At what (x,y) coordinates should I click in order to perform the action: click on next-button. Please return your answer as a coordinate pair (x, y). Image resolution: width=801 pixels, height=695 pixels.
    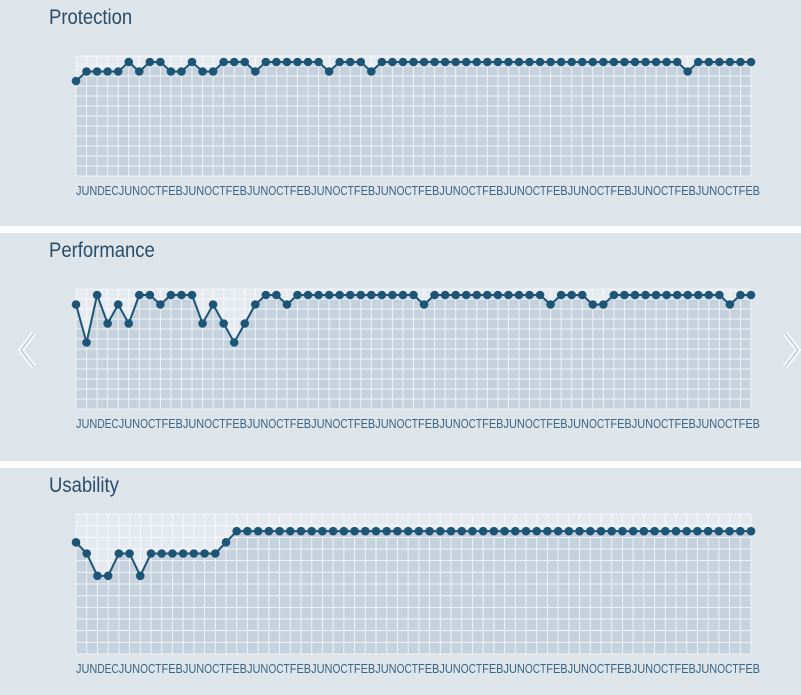
    Looking at the image, I should click on (791, 350).